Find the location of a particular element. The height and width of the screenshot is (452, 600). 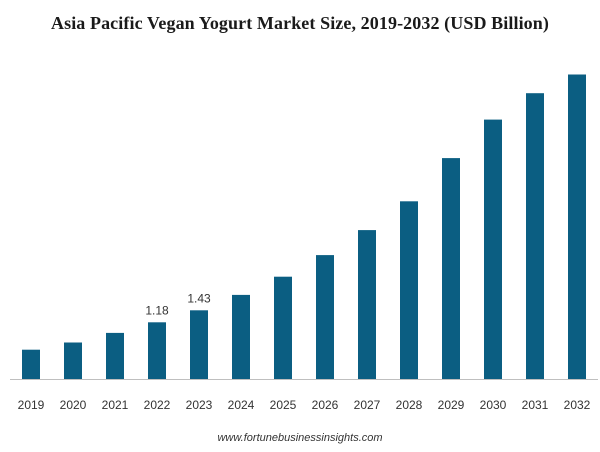

bar-2022 is located at coordinates (157, 350).